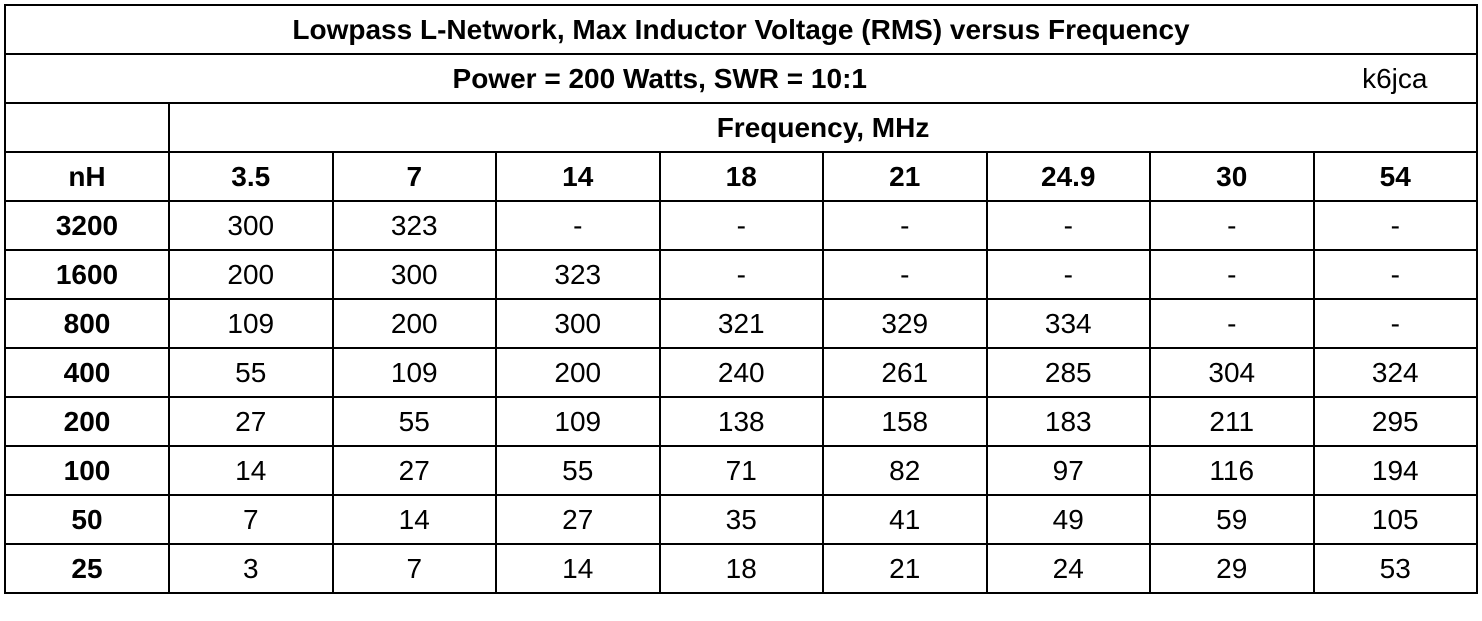  I want to click on data-row: 800 109 200 300 321 329 334- -, so click(741, 323).